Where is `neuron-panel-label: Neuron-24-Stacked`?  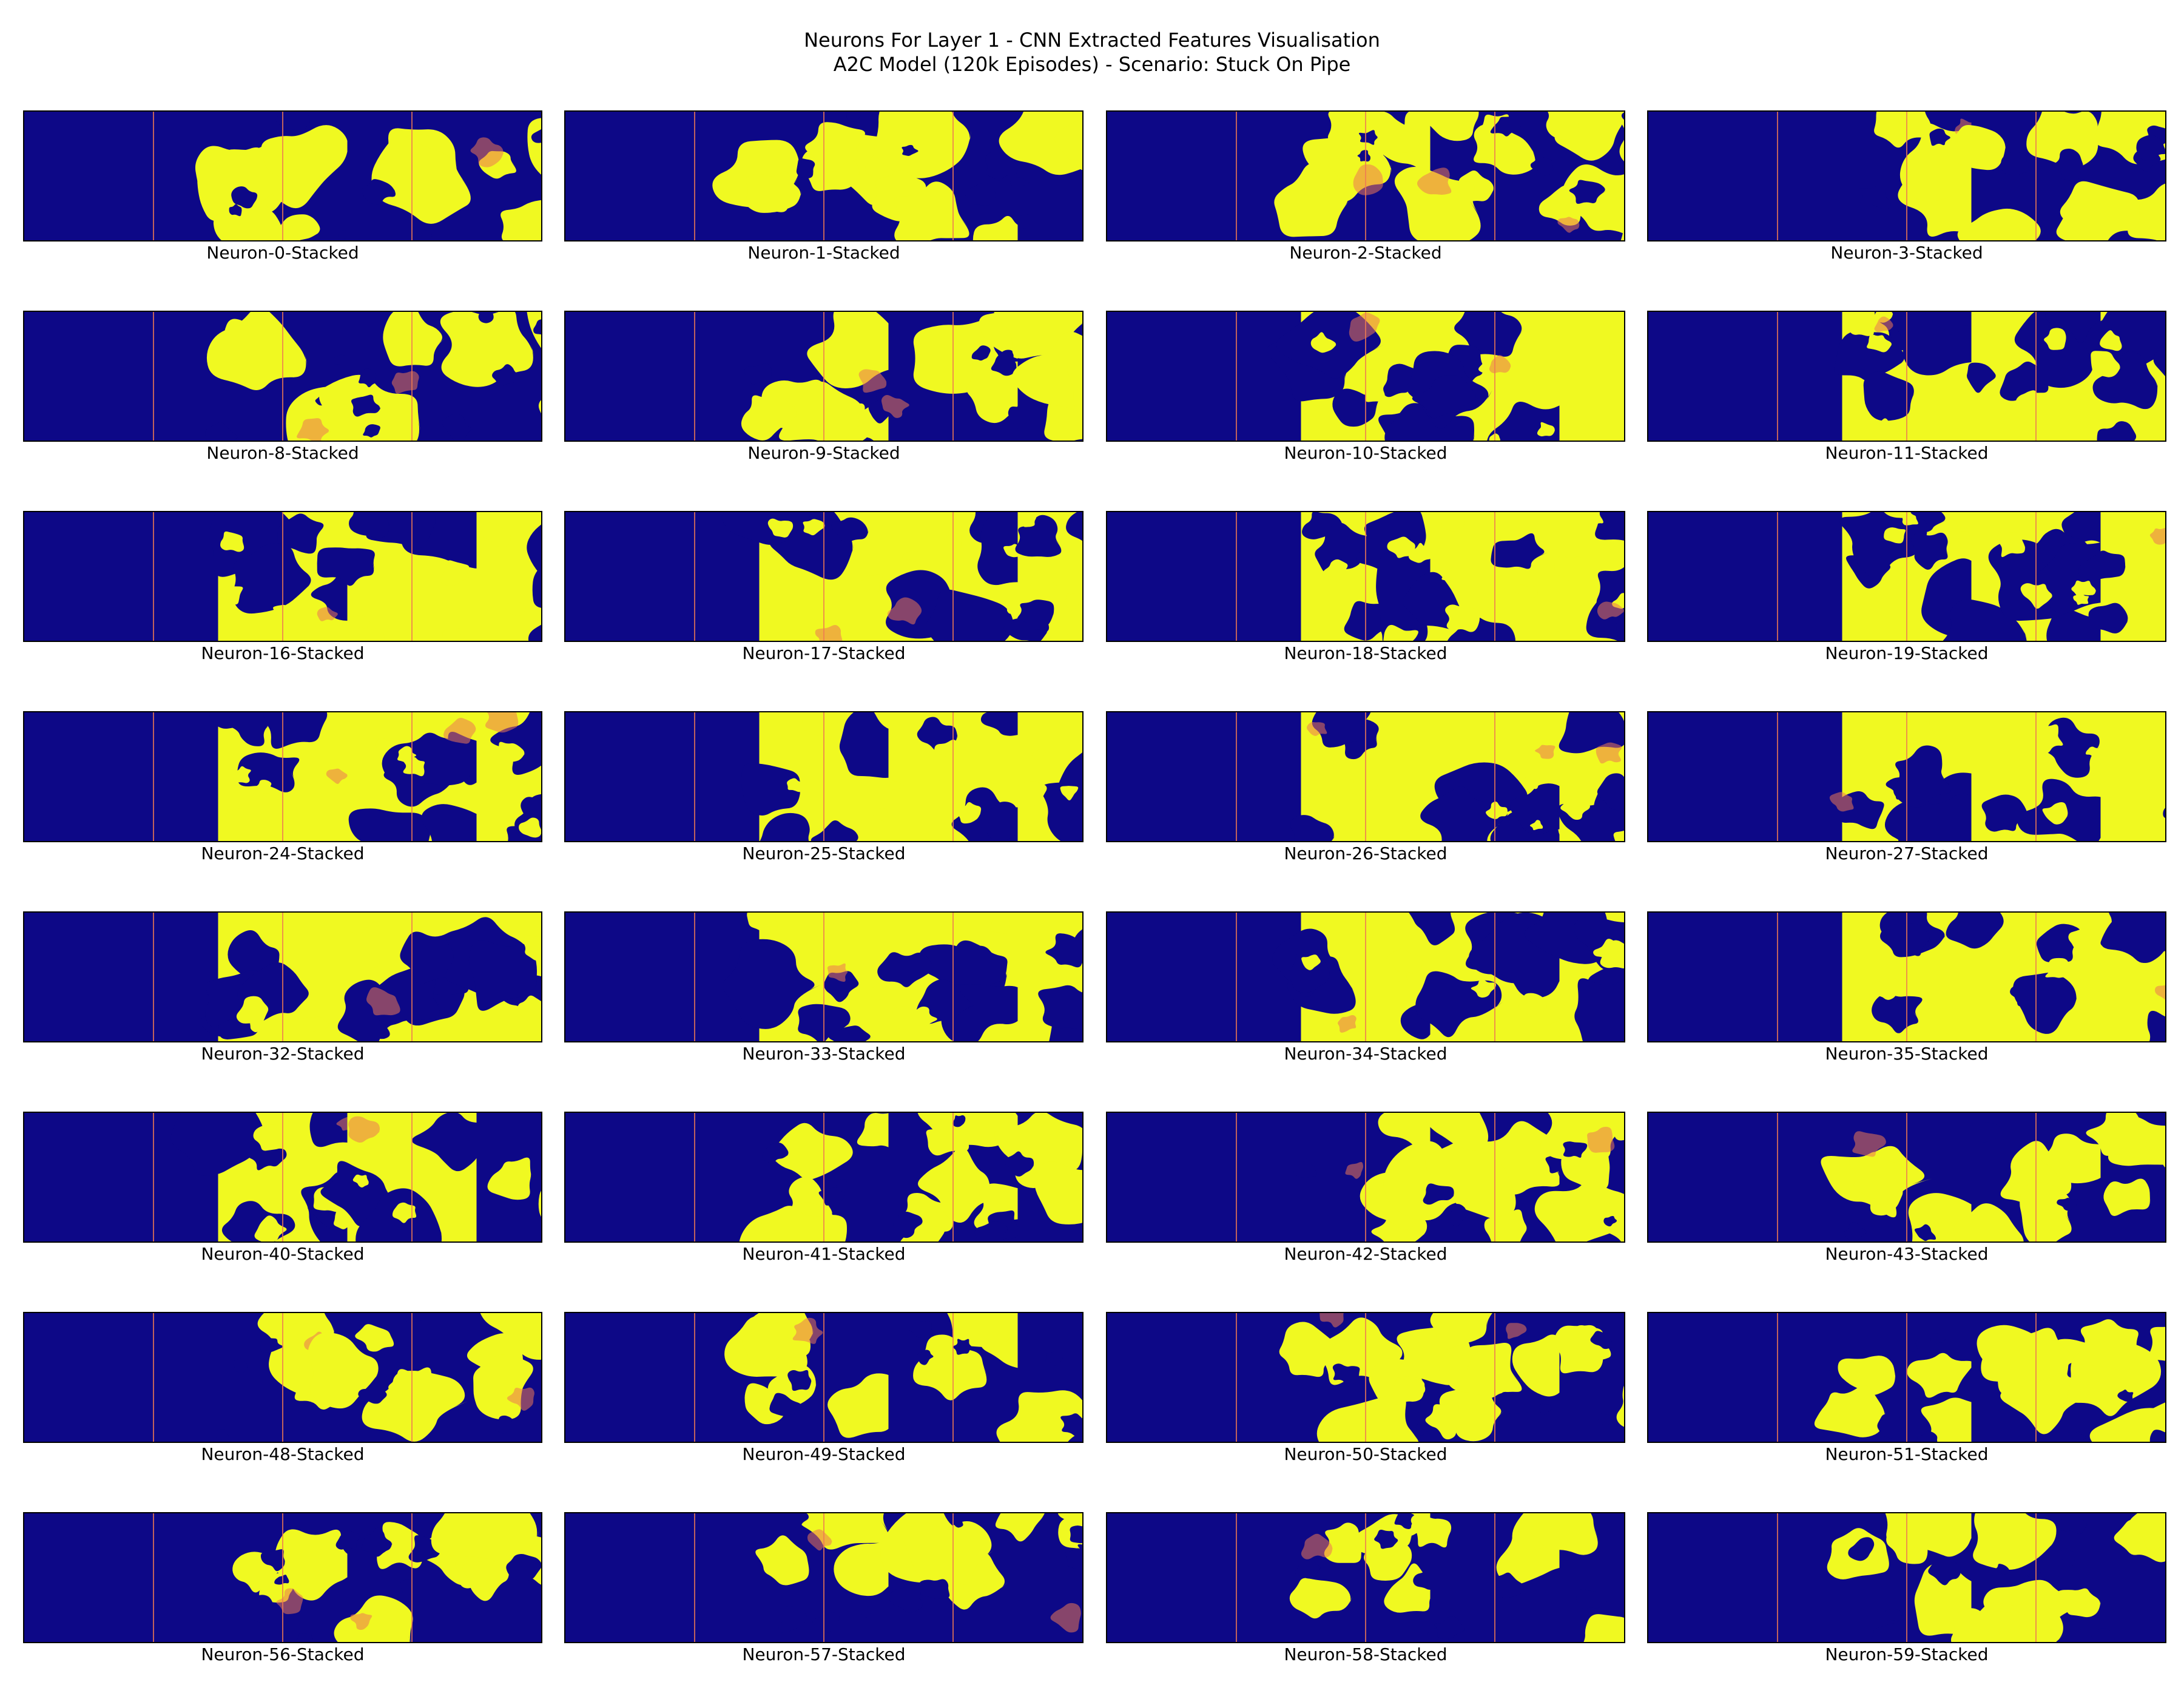 neuron-panel-label: Neuron-24-Stacked is located at coordinates (283, 853).